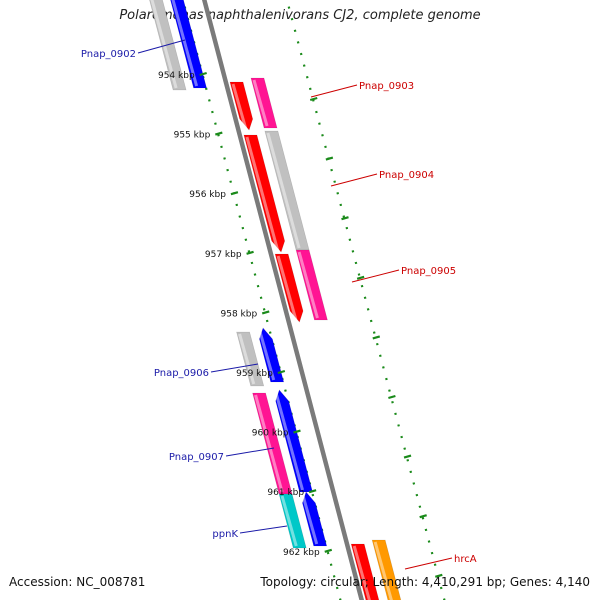 The image size is (600, 600). I want to click on tick-label: 958 kbp, so click(239, 314).